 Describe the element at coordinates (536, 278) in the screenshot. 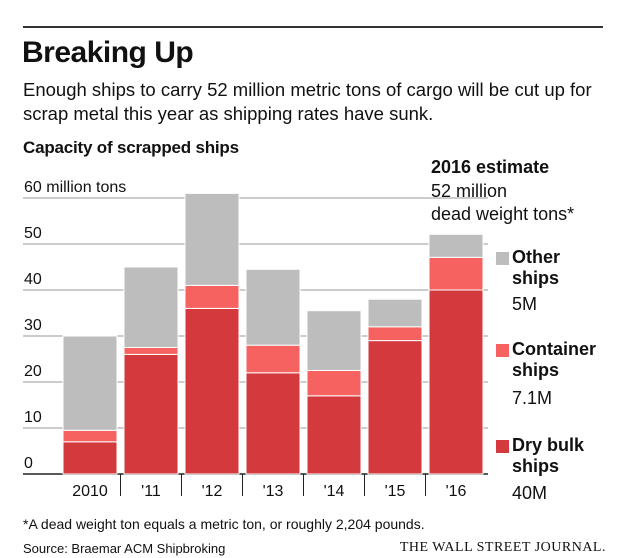

I see `legend-other-line2: ships` at that location.